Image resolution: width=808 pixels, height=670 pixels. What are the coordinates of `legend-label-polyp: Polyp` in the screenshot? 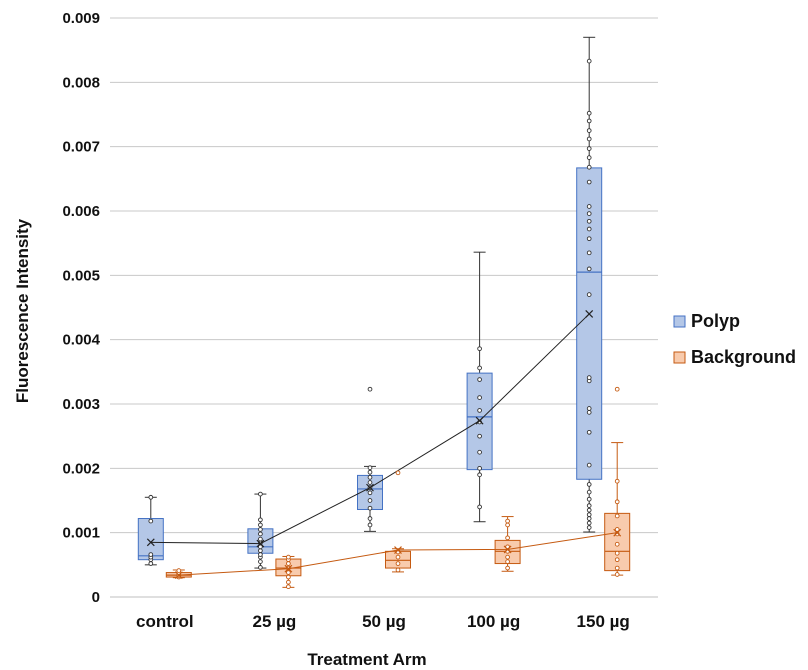 It's located at (715, 321).